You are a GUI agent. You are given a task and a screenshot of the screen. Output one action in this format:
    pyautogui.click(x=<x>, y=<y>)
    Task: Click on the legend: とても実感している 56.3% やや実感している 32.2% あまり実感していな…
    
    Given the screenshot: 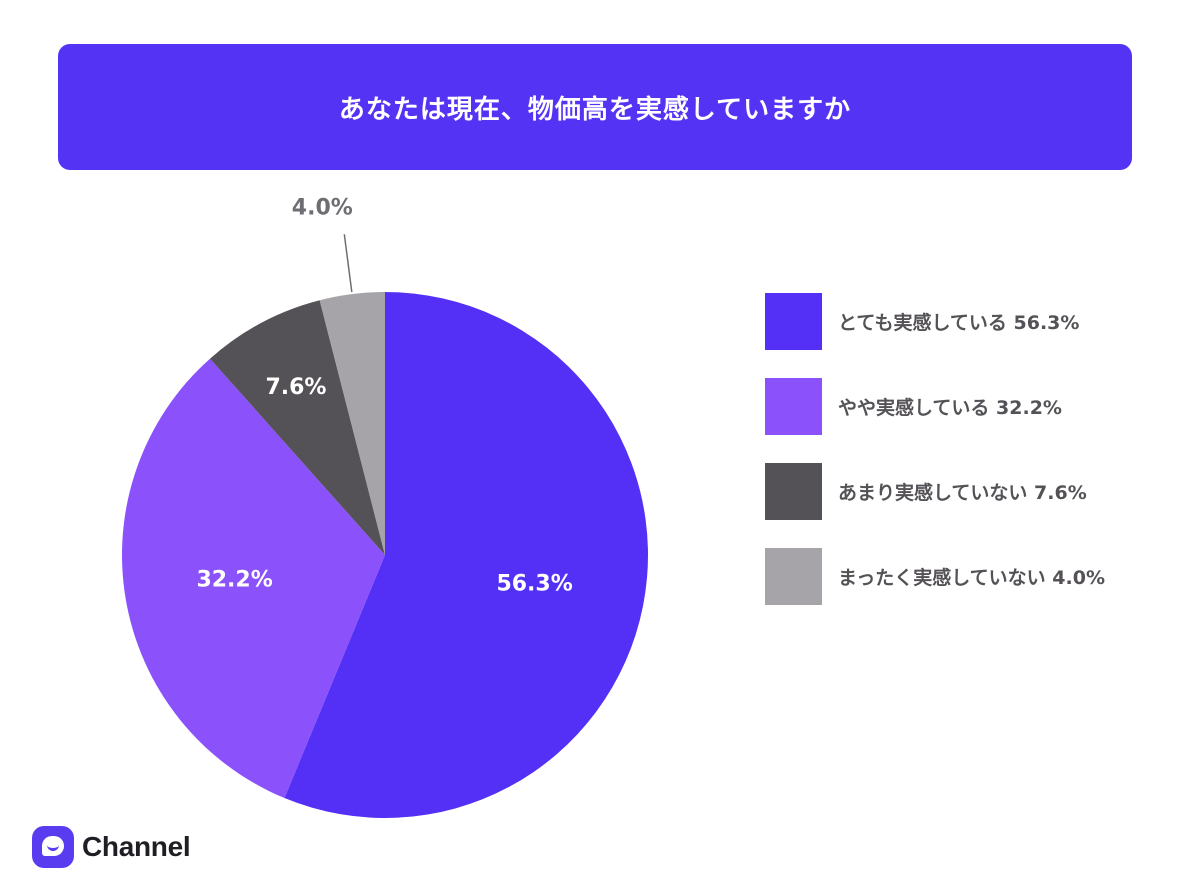 What is the action you would take?
    pyautogui.click(x=935, y=462)
    